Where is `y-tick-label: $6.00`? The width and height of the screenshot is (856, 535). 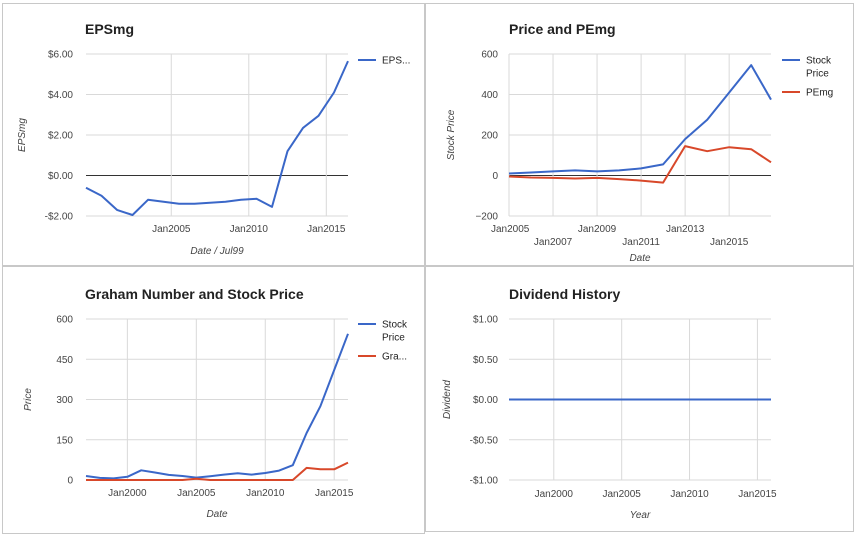 y-tick-label: $6.00 is located at coordinates (60, 55).